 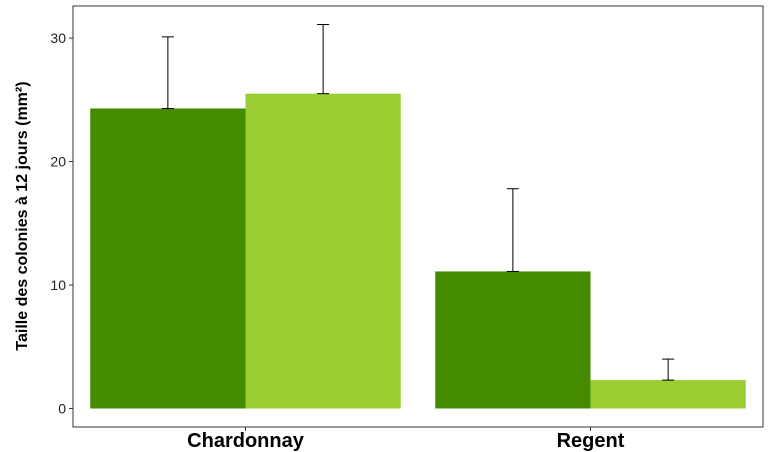 What do you see at coordinates (58, 38) in the screenshot?
I see `y-tick-label-30: 30` at bounding box center [58, 38].